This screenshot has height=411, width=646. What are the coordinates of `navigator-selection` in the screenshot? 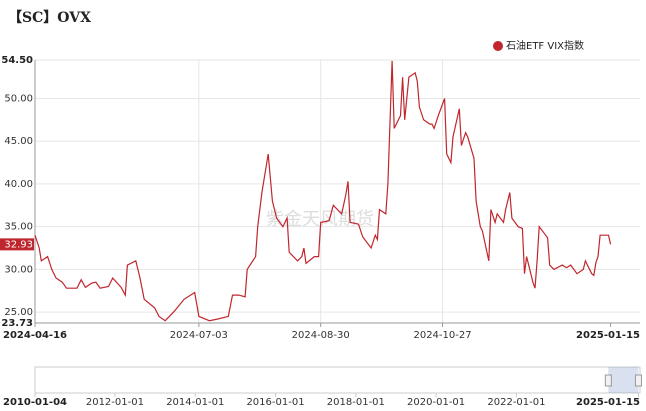 It's located at (623, 380).